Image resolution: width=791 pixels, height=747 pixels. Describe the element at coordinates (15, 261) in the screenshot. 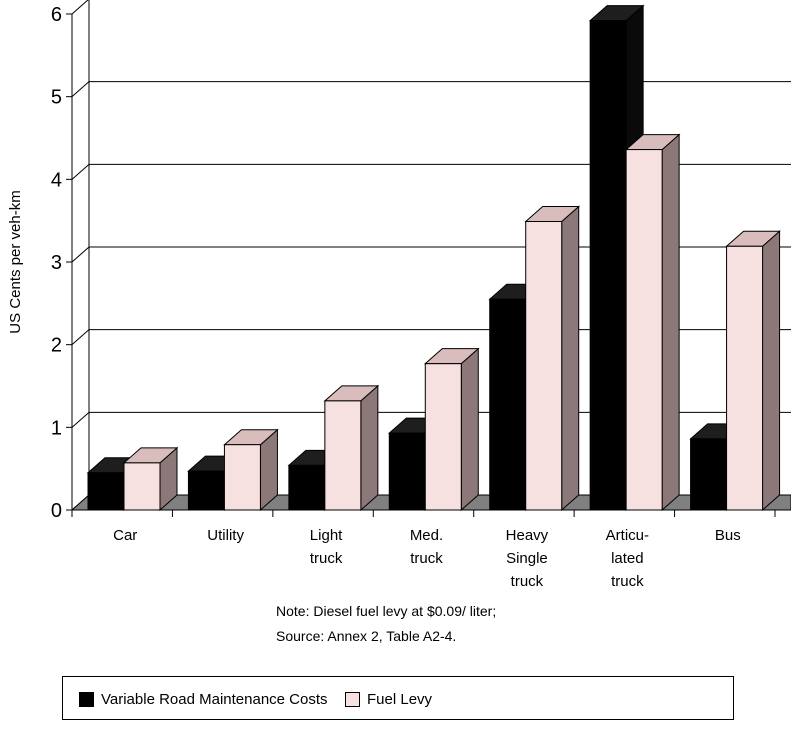

I see `y-axis-label: US Cents per veh-km` at that location.